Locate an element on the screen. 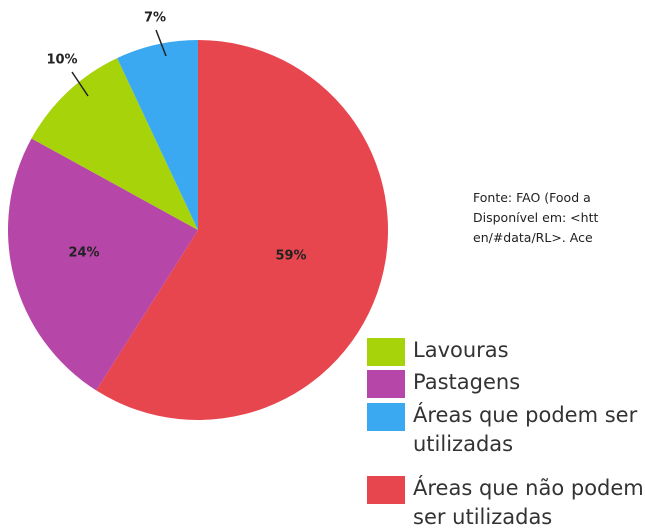 The width and height of the screenshot is (645, 528). value-label: 10% is located at coordinates (61, 60).